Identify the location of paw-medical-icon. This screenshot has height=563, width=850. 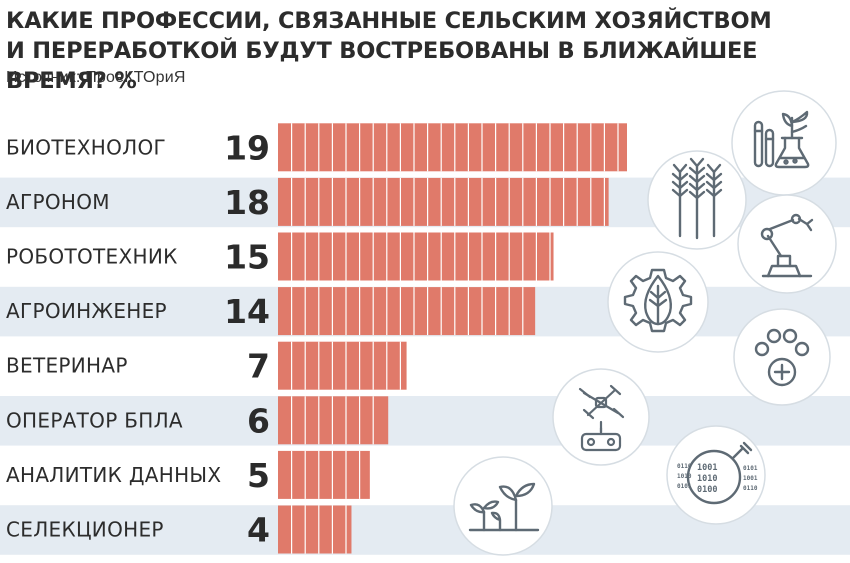
(782, 357).